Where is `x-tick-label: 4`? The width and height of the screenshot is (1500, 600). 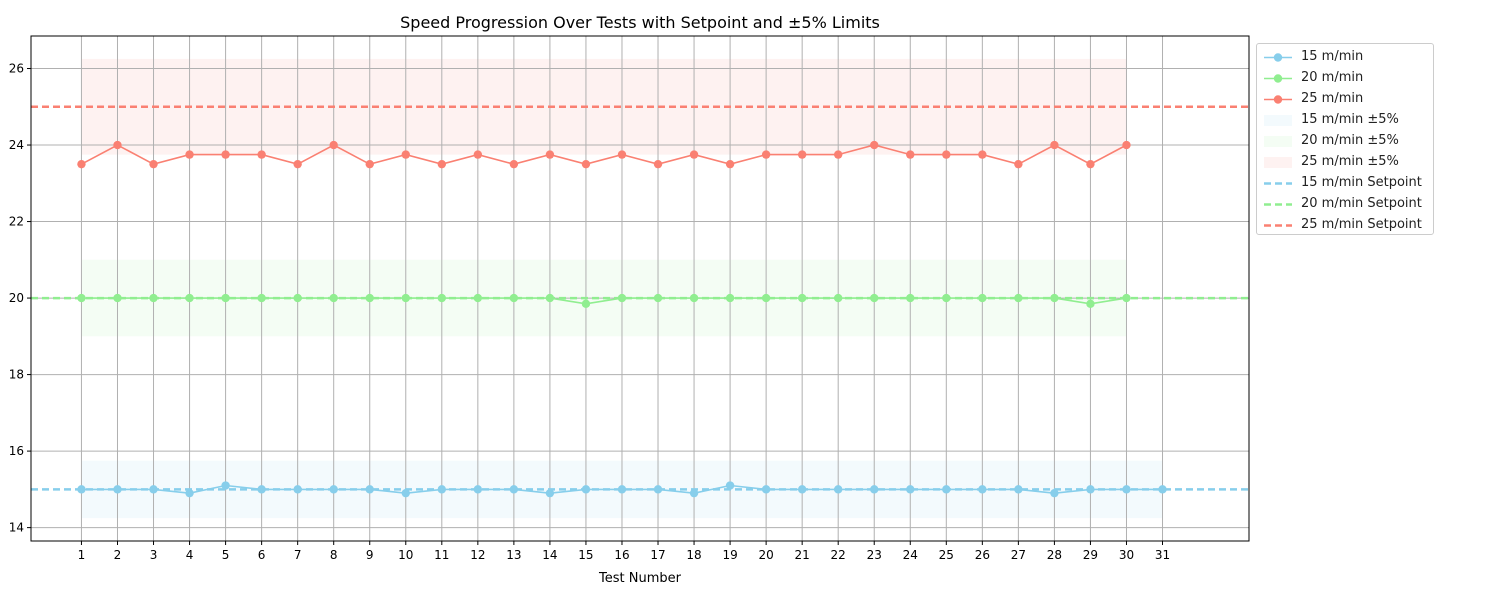
x-tick-label: 4 is located at coordinates (190, 555).